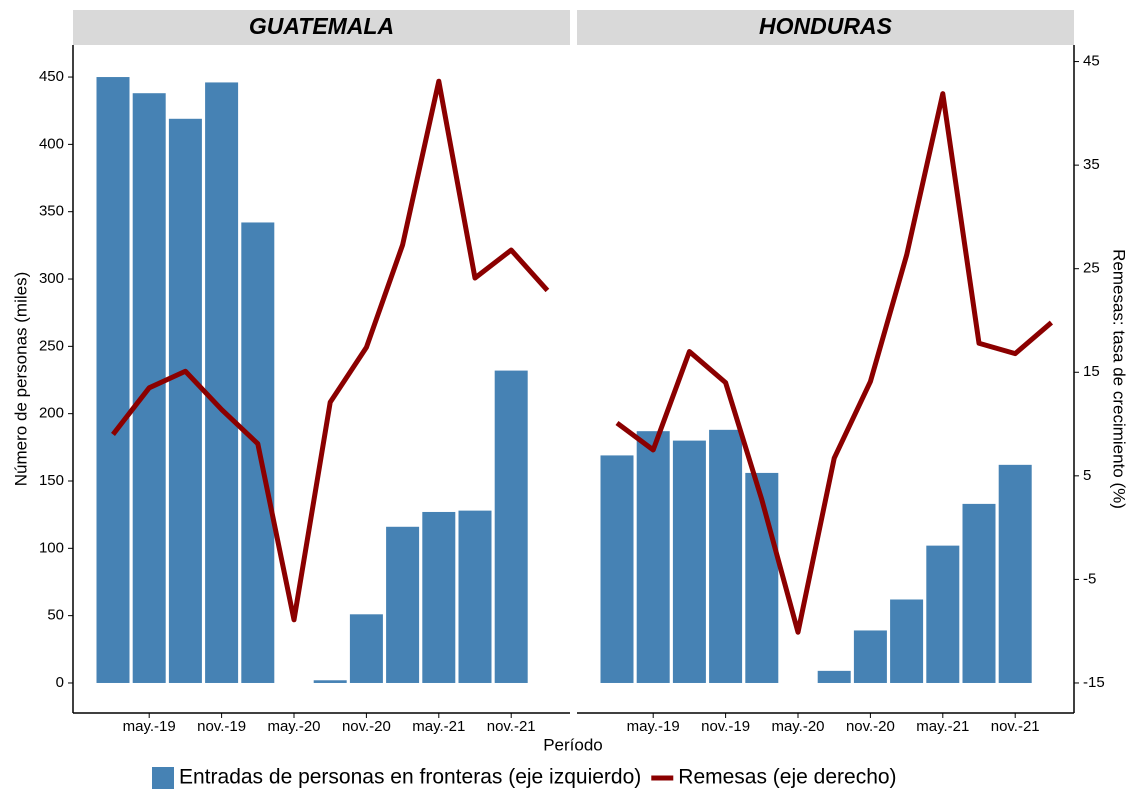  I want to click on y-tick-label: 400, so click(51, 143).